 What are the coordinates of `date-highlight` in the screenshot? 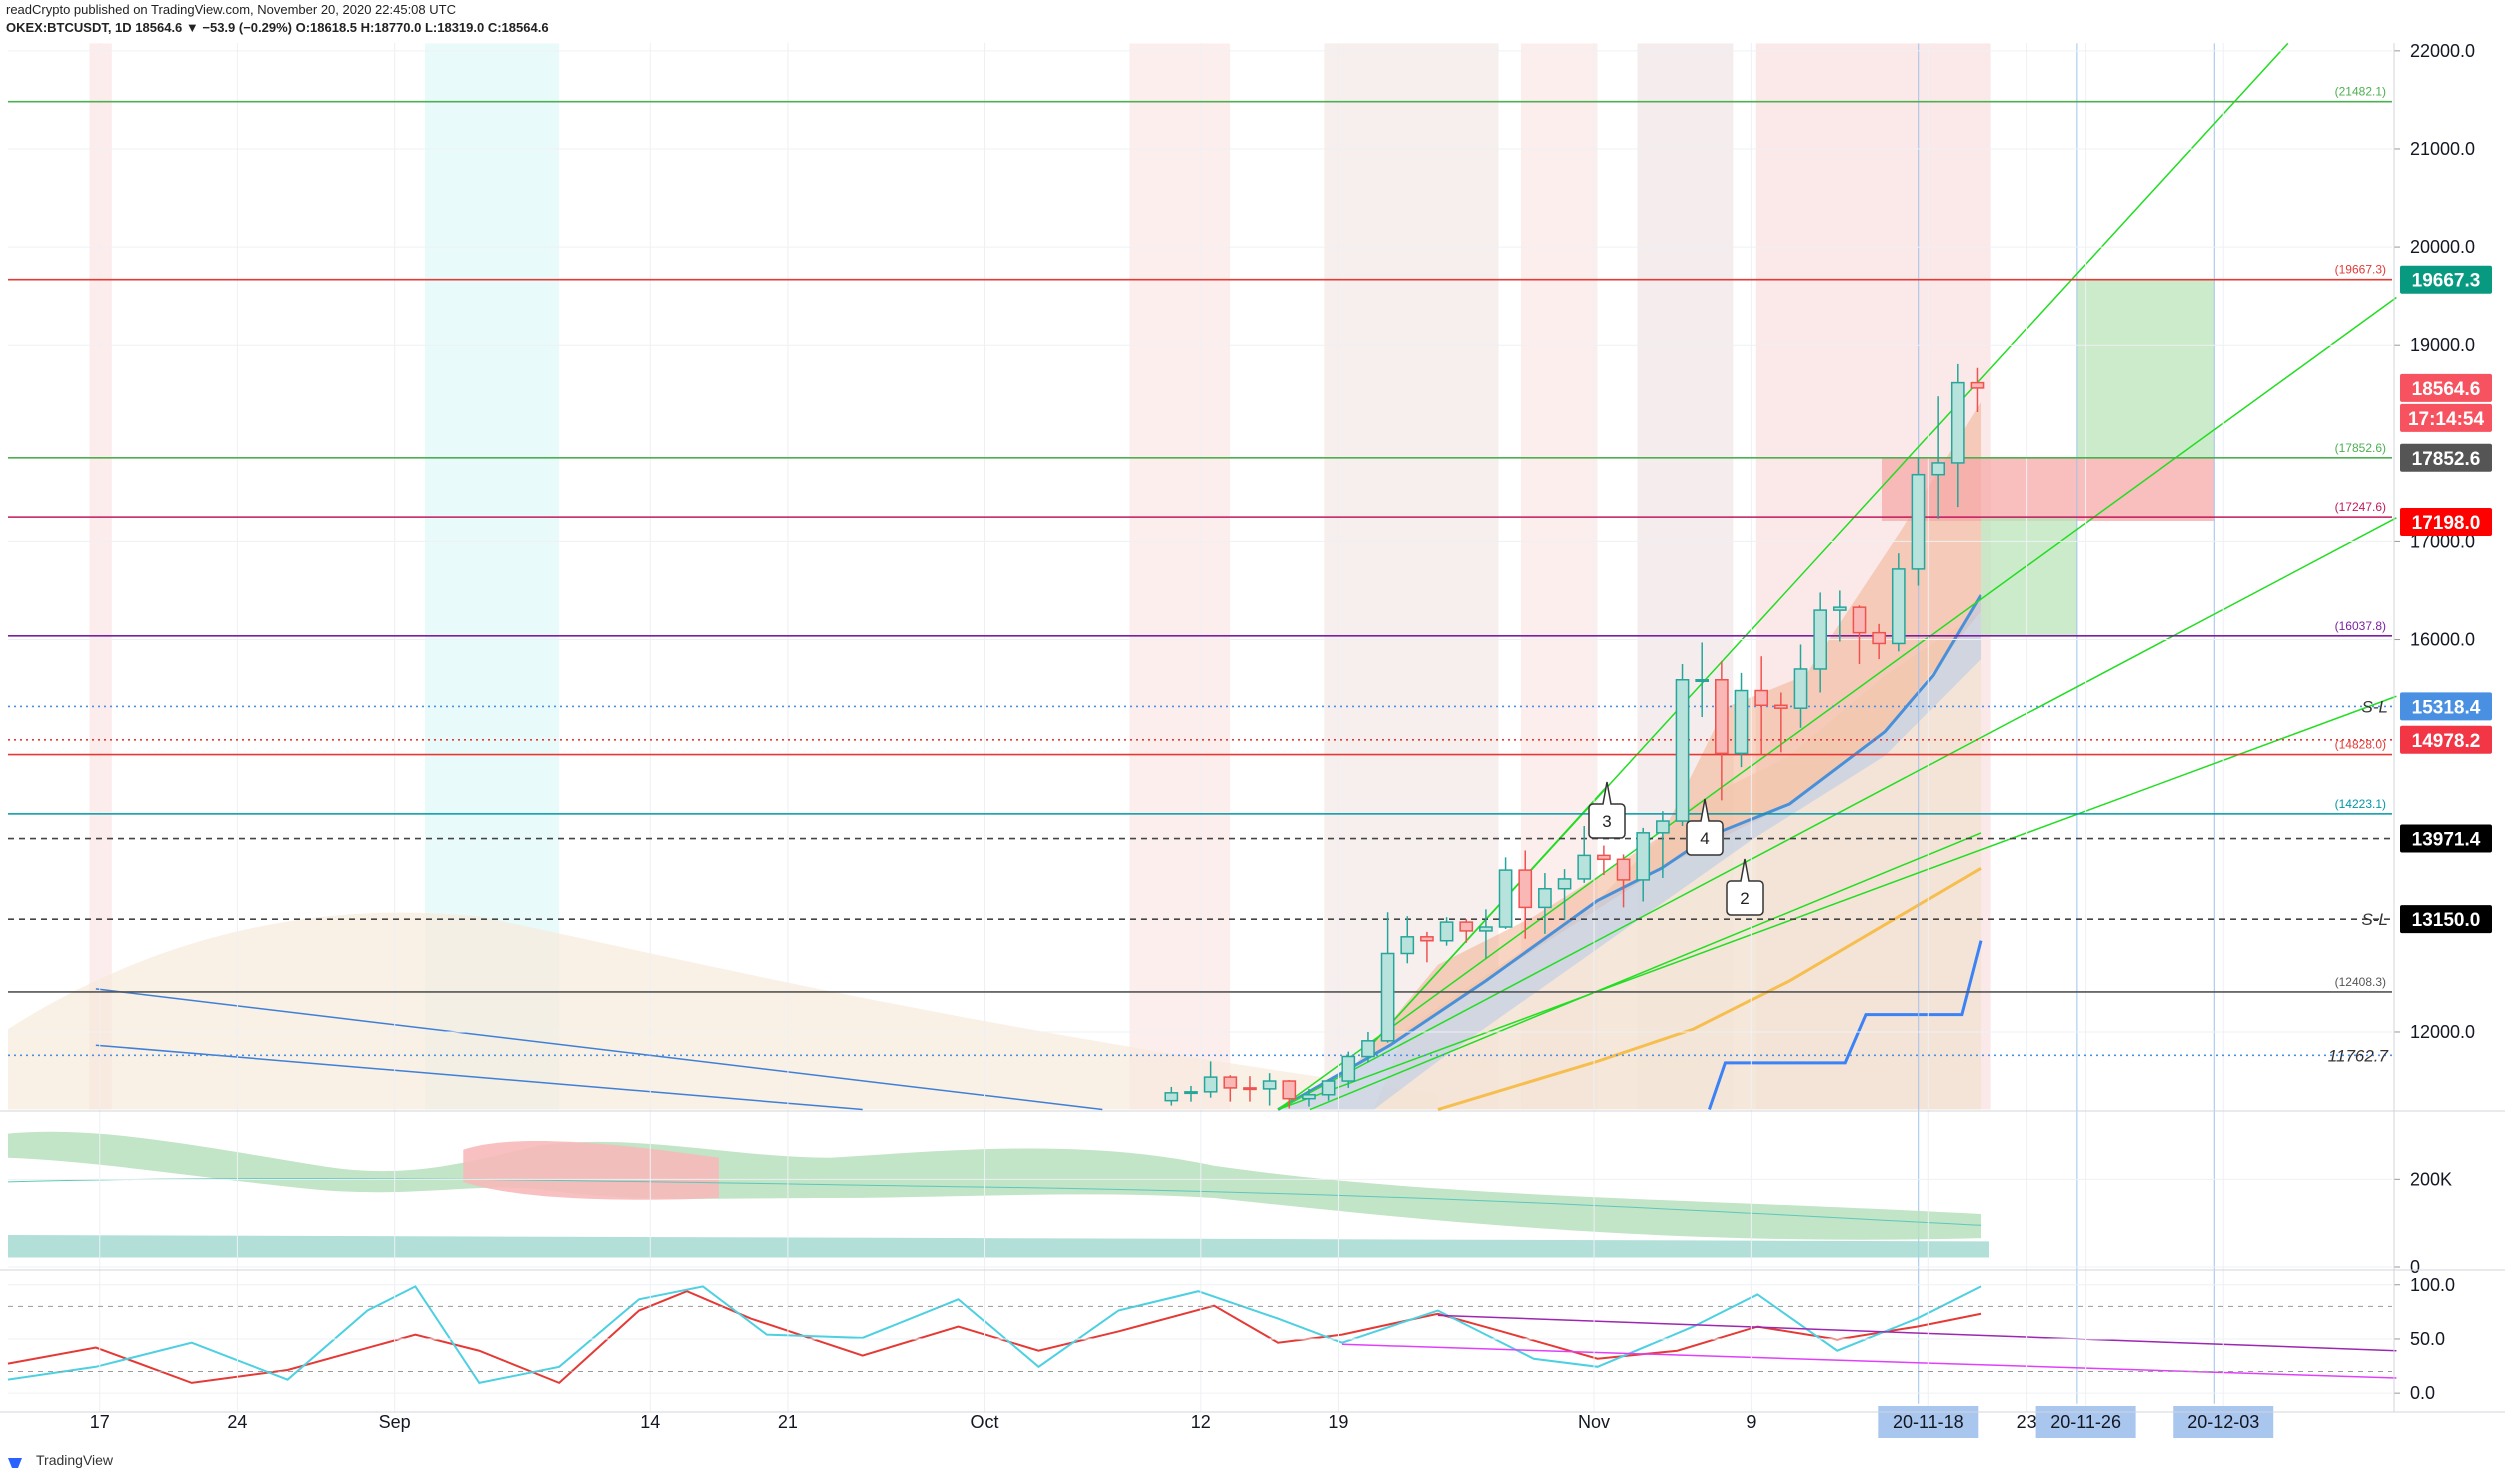 It's located at (1928, 1422).